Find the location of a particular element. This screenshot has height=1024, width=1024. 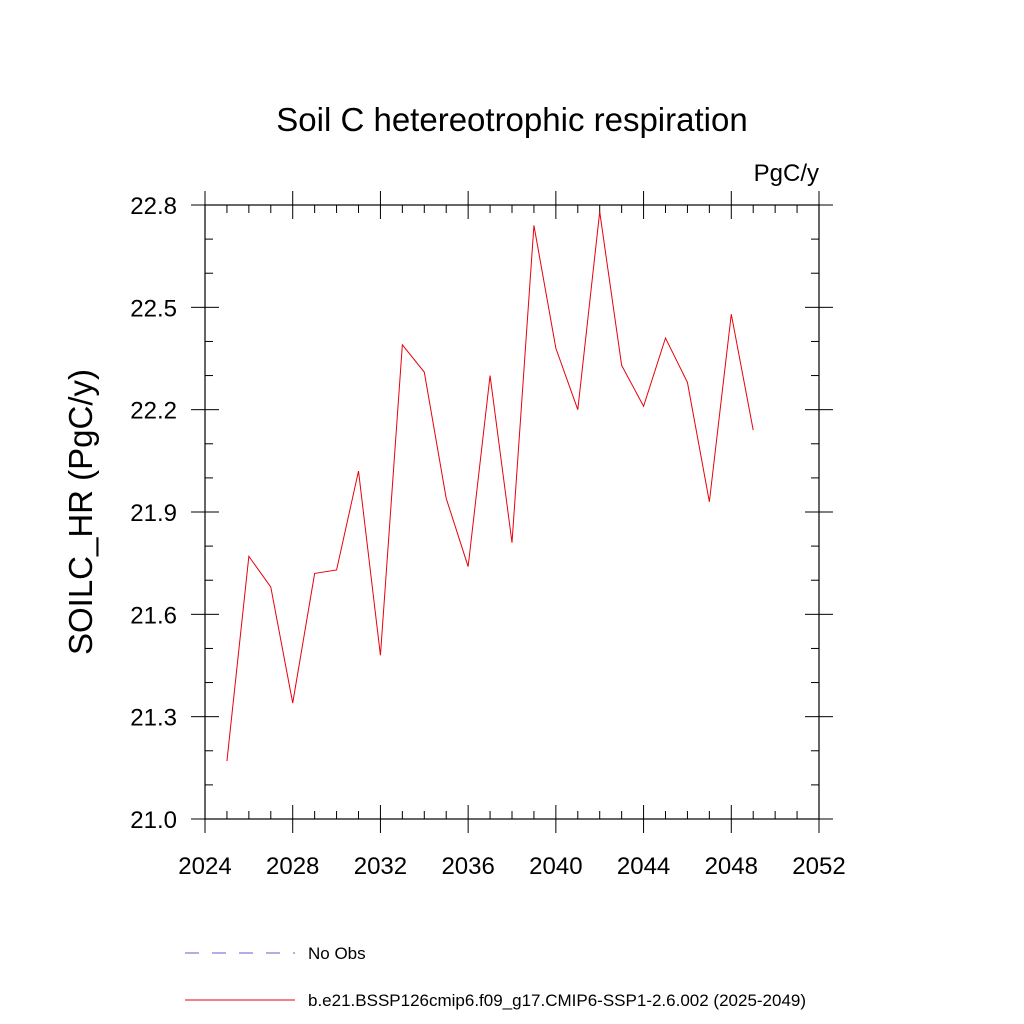

y-tick-label: 22.5 is located at coordinates (153, 308).